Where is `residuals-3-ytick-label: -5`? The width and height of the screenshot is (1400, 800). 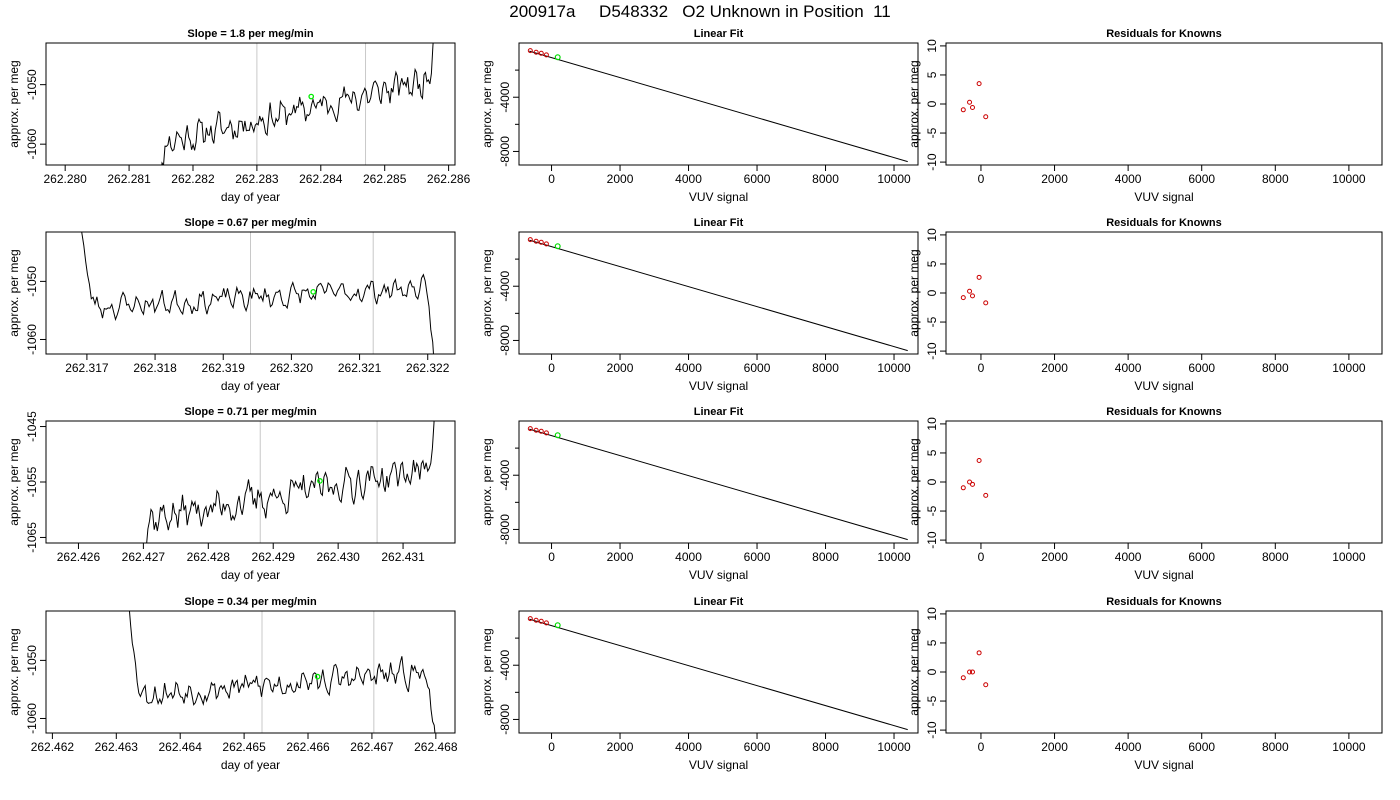 residuals-3-ytick-label: -5 is located at coordinates (932, 510).